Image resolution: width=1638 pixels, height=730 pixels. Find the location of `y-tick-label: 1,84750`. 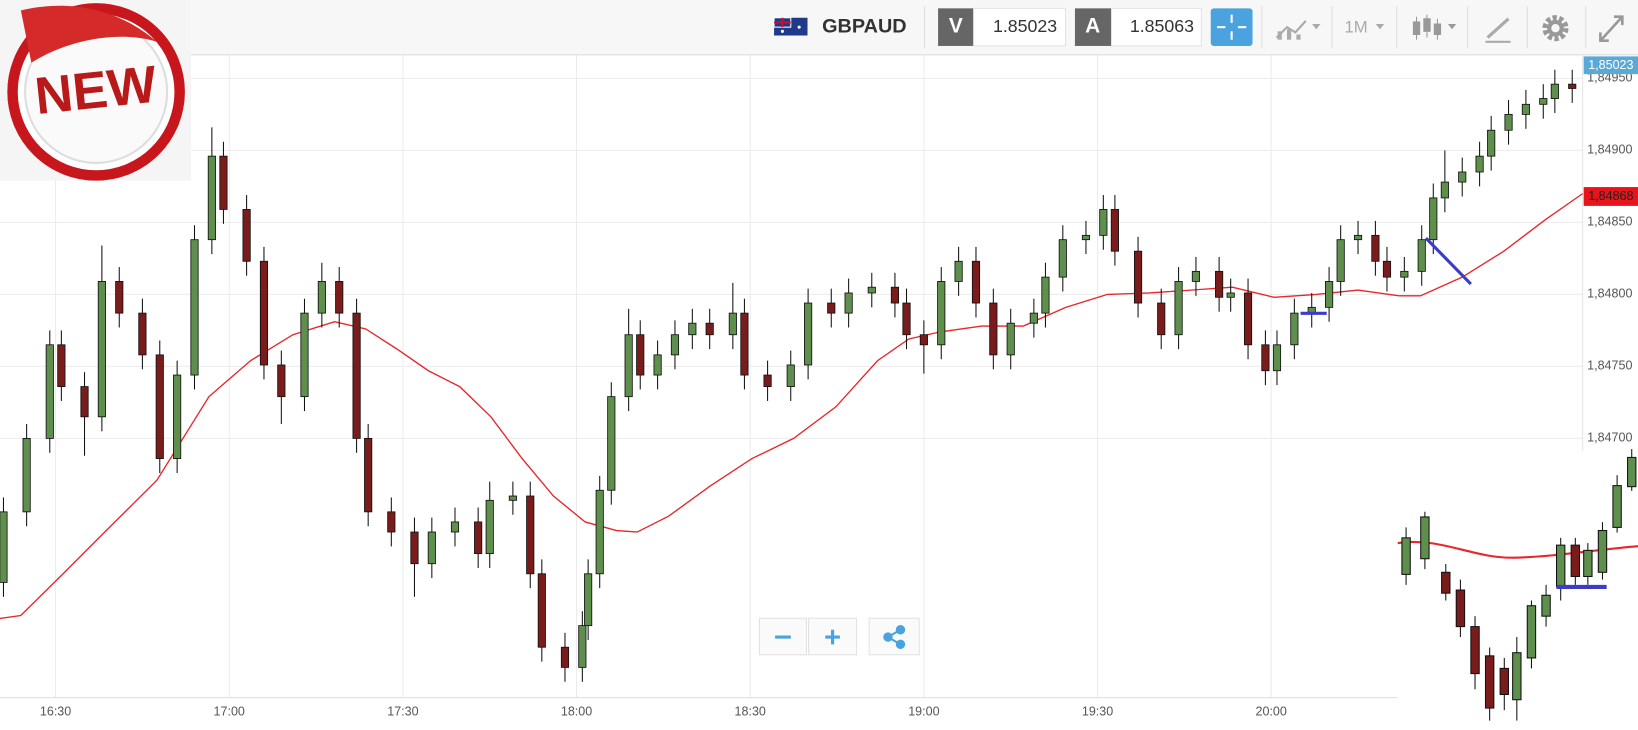

y-tick-label: 1,84750 is located at coordinates (1609, 366).